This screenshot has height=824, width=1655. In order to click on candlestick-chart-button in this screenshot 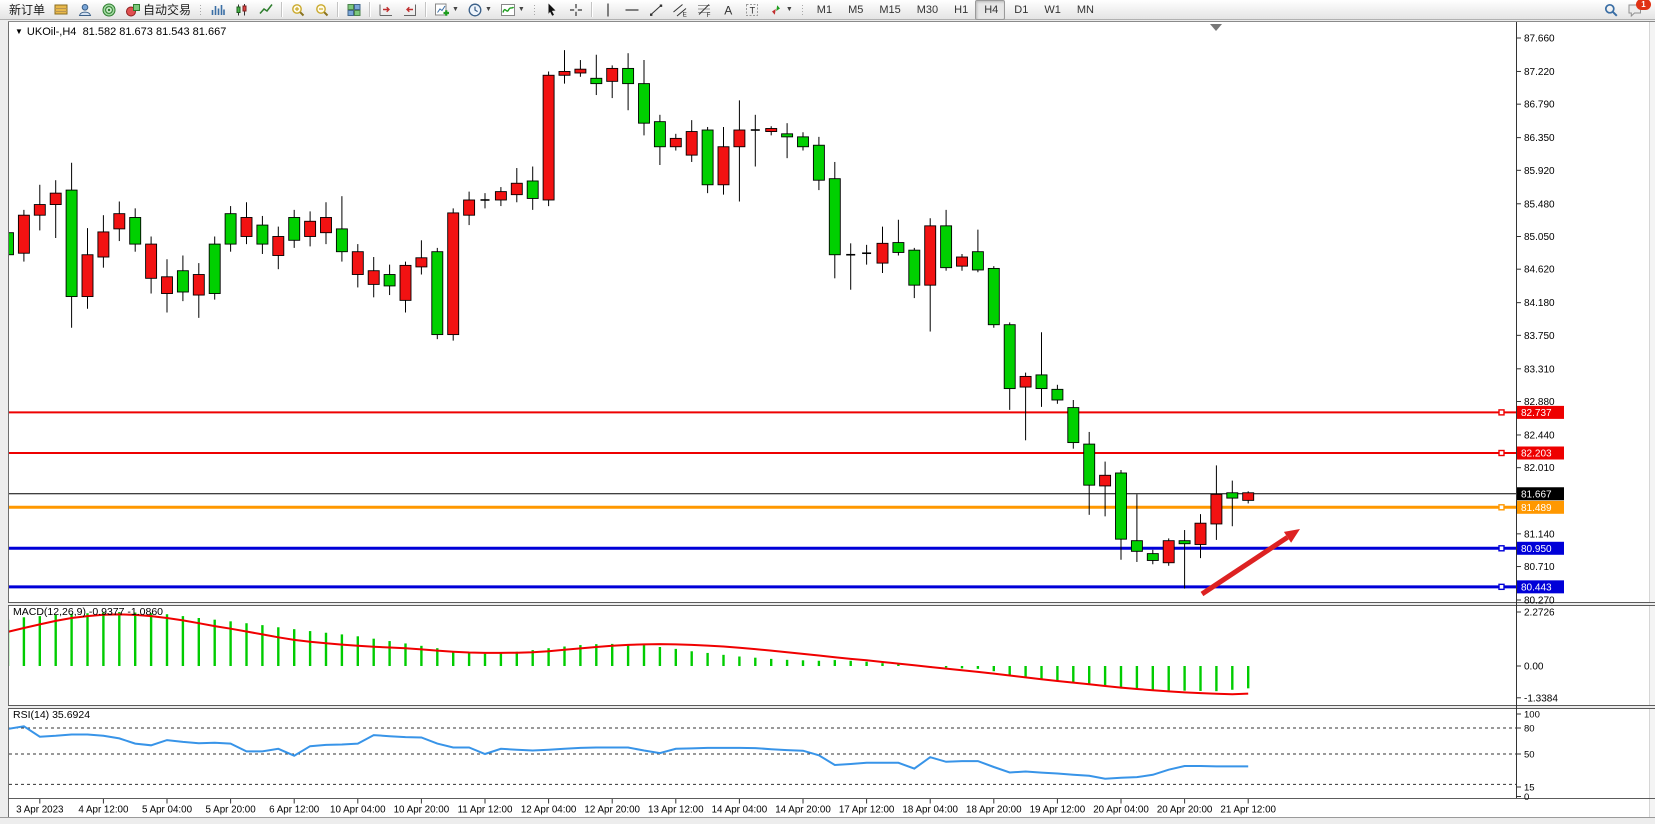, I will do `click(242, 10)`.